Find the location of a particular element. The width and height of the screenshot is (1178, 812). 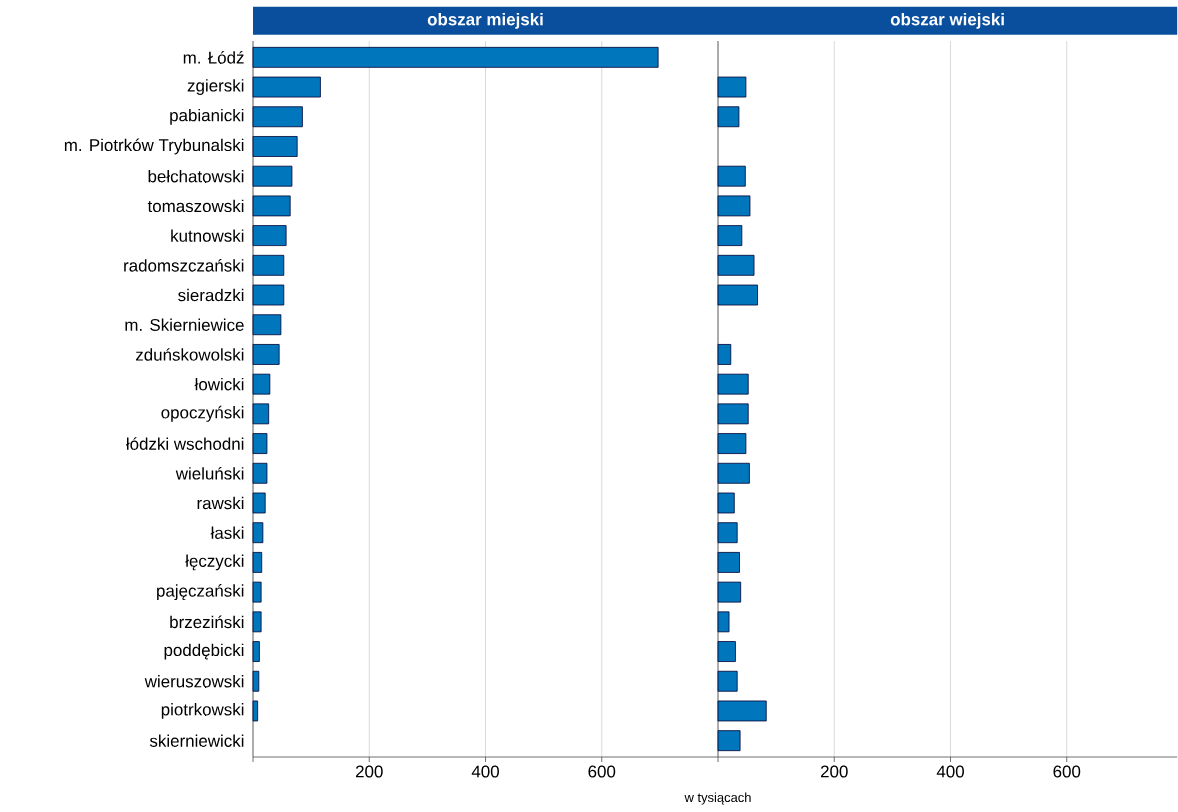

x-axis-title: w tysiącach is located at coordinates (717, 798).